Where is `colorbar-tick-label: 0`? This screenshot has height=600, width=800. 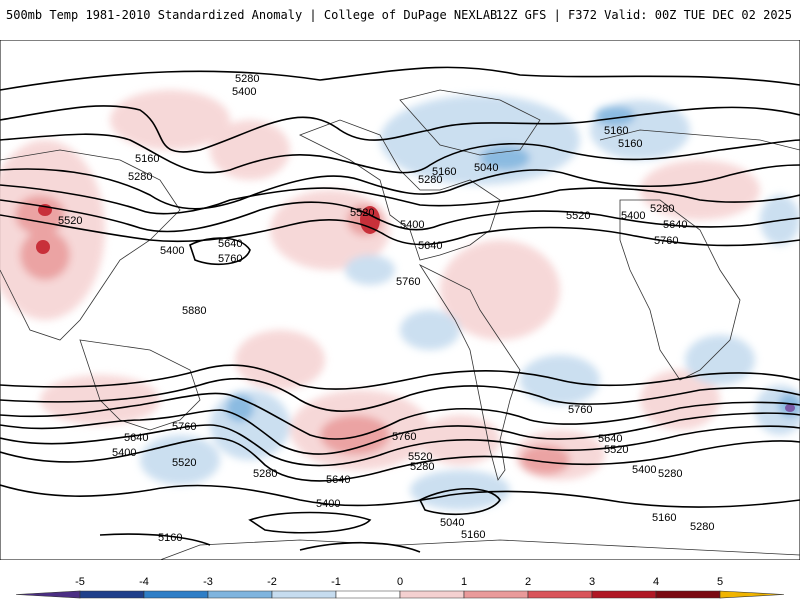 colorbar-tick-label: 0 is located at coordinates (400, 582).